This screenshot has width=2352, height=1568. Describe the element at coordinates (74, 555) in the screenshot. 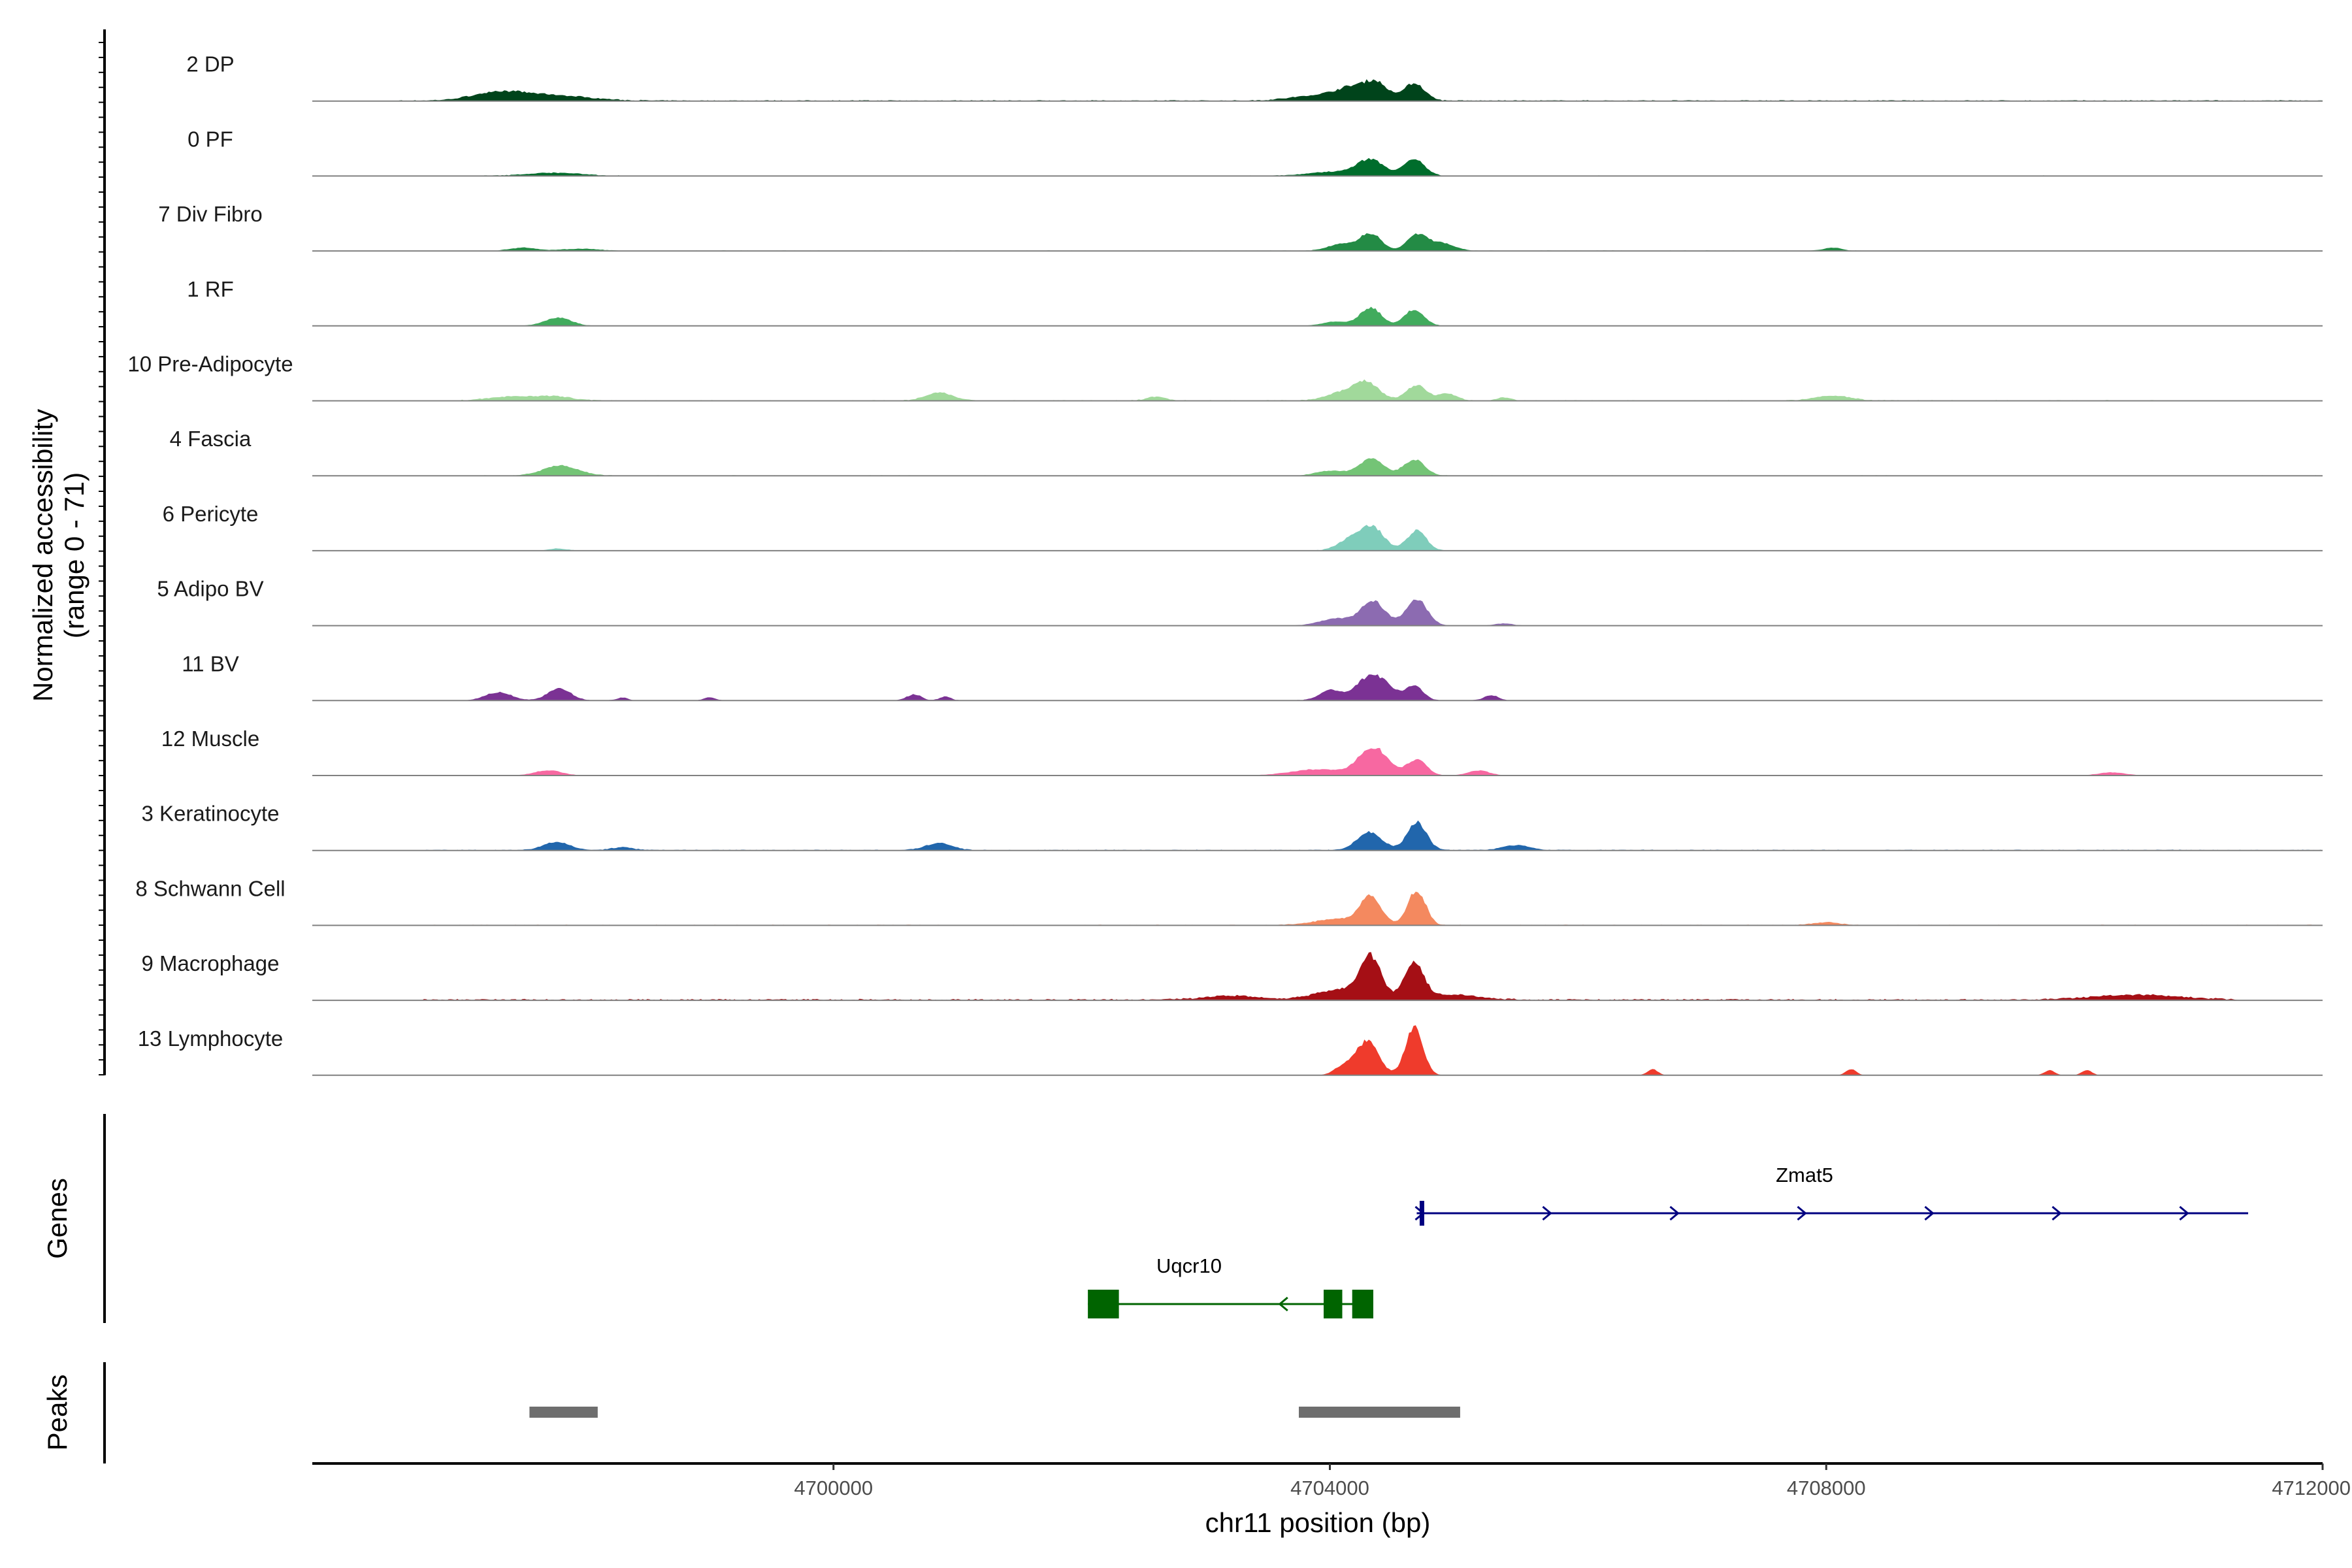

I see `y-axis-title-line2: (range 0 - 71)` at that location.